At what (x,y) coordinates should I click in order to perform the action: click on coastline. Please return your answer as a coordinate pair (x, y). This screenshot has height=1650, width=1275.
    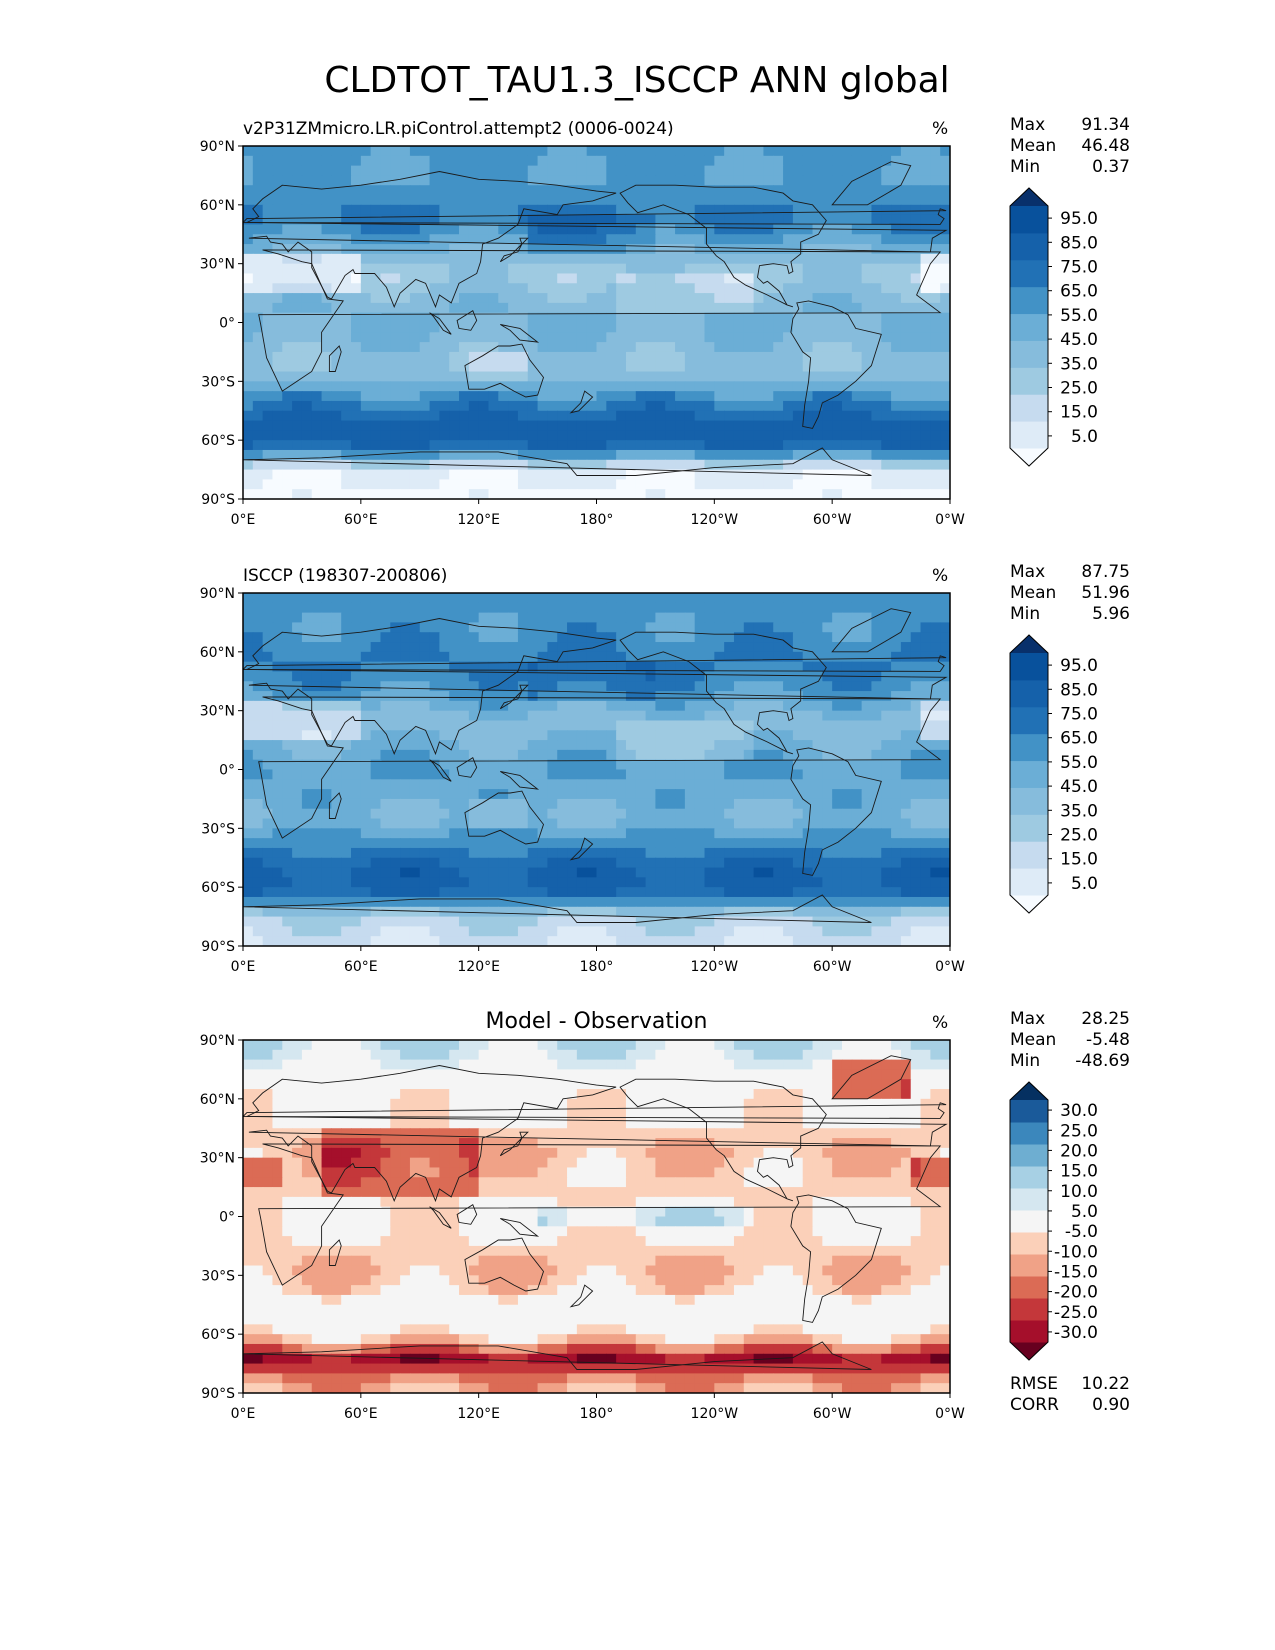
    Looking at the image, I should click on (836, 364).